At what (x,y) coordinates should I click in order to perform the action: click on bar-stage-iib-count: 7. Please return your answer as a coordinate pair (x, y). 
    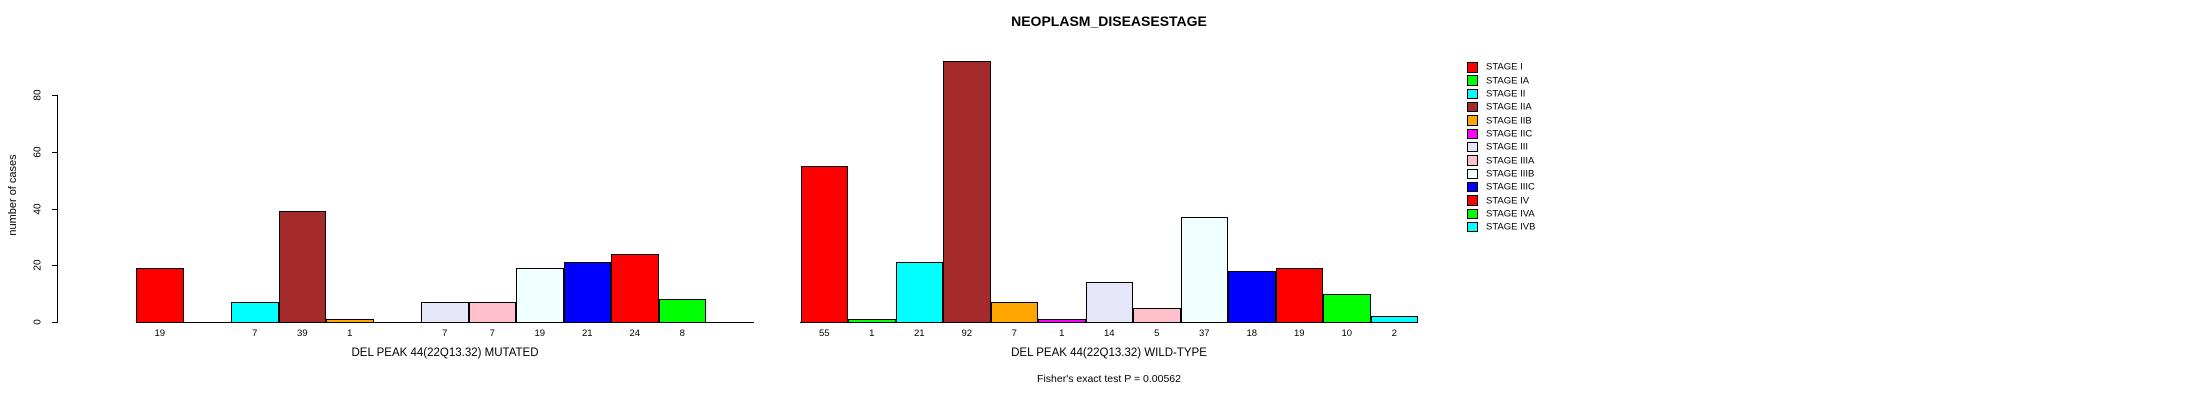
    Looking at the image, I should click on (1014, 333).